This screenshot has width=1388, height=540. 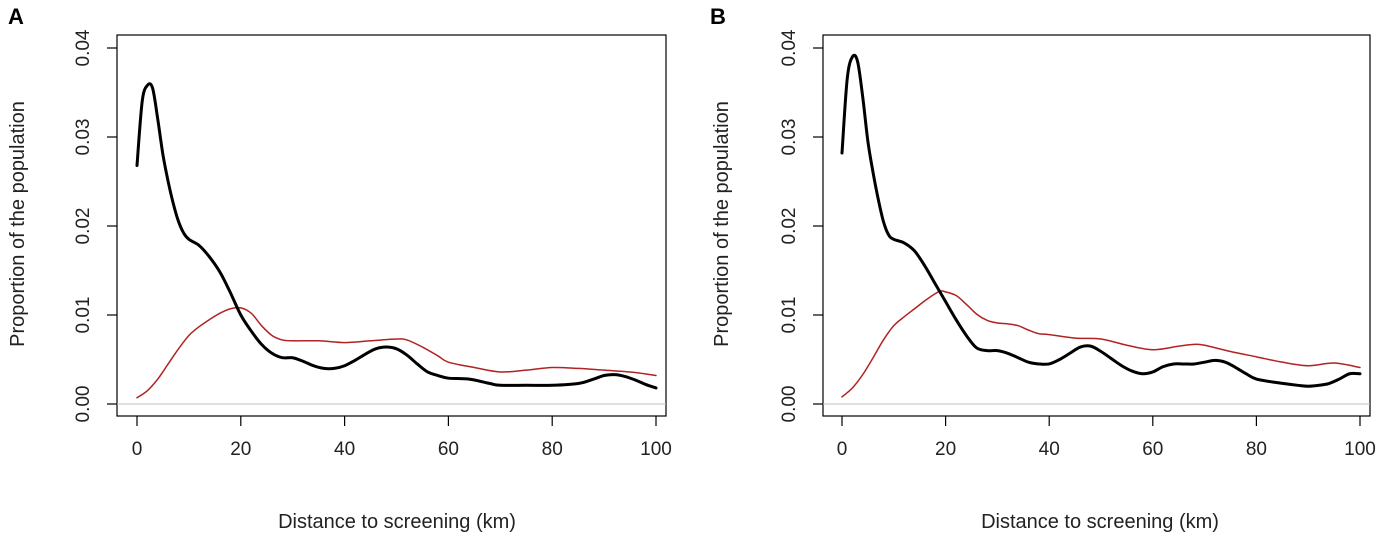 I want to click on panel-label: B, so click(x=718, y=16).